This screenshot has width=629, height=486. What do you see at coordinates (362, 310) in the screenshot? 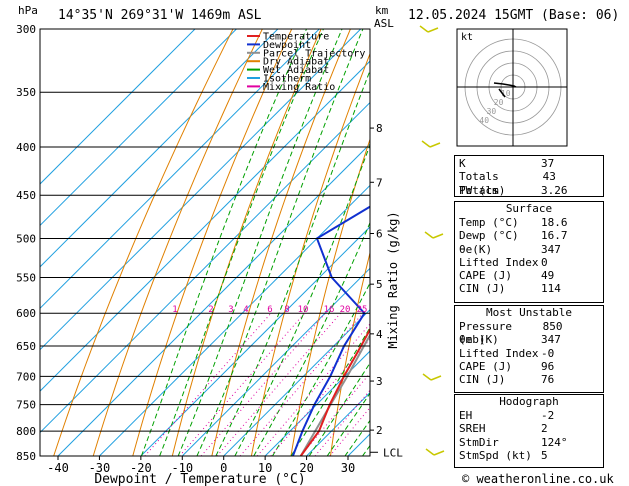
I see `mixing-ratio-label: 25` at bounding box center [362, 310].